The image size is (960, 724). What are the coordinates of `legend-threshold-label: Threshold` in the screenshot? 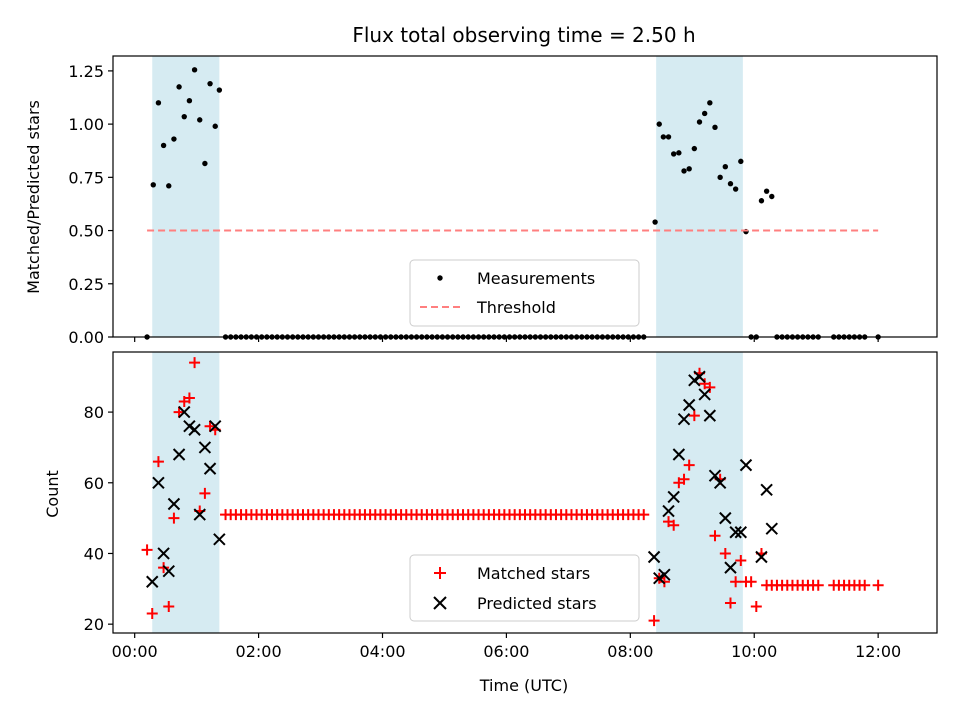 It's located at (516, 307).